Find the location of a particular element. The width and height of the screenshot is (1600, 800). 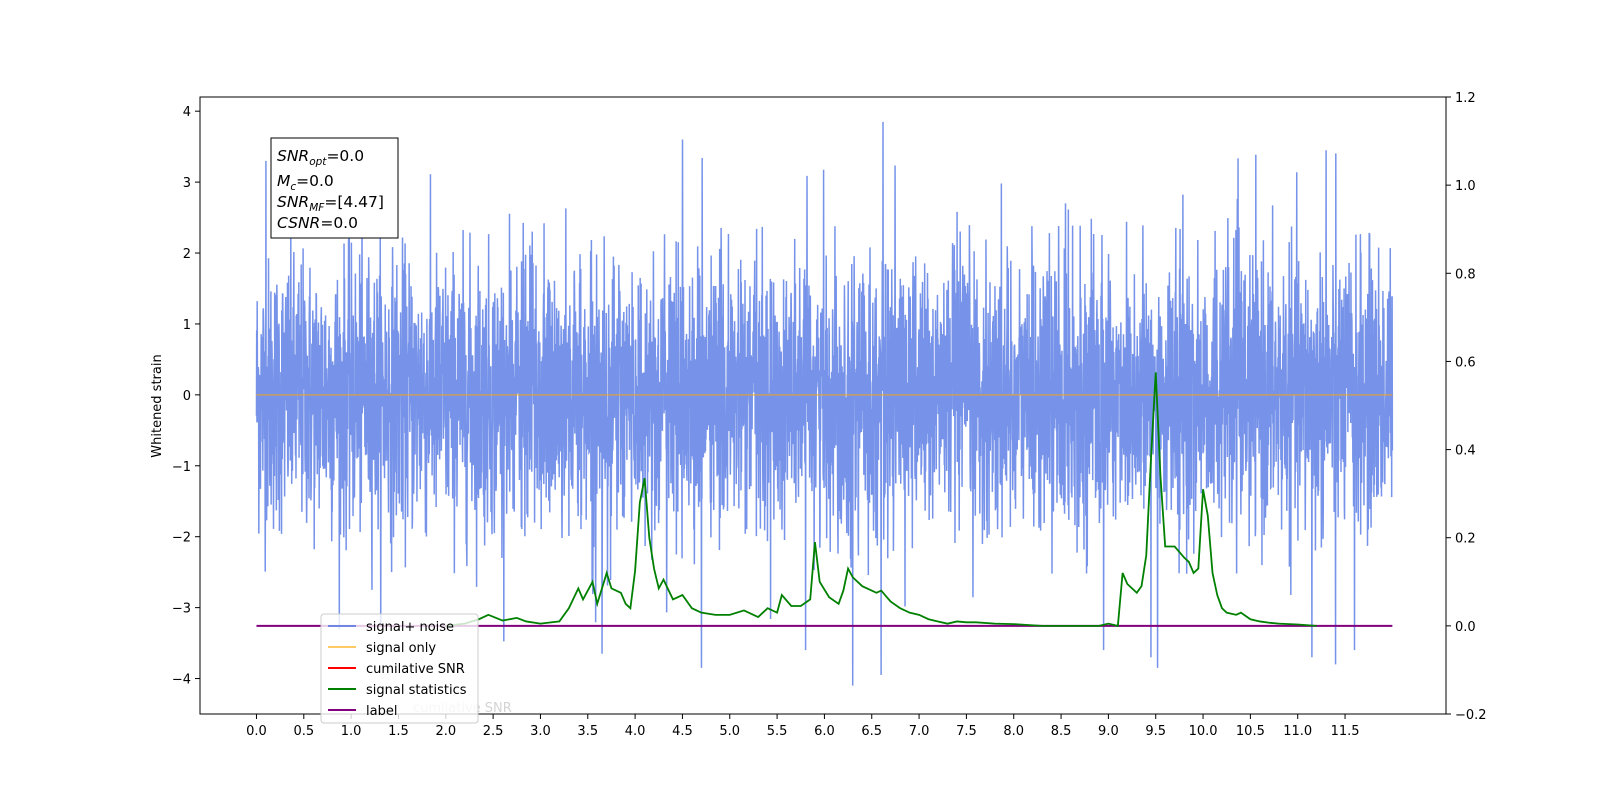

legend-entry: cumilative SNR is located at coordinates (396, 669).